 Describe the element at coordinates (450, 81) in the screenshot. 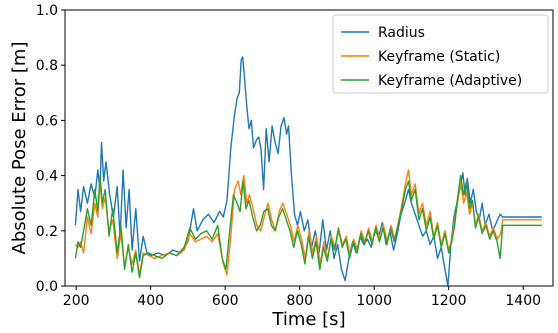

I see `legend-label-keyframe-adaptive: Keyframe (Adaptive)` at that location.